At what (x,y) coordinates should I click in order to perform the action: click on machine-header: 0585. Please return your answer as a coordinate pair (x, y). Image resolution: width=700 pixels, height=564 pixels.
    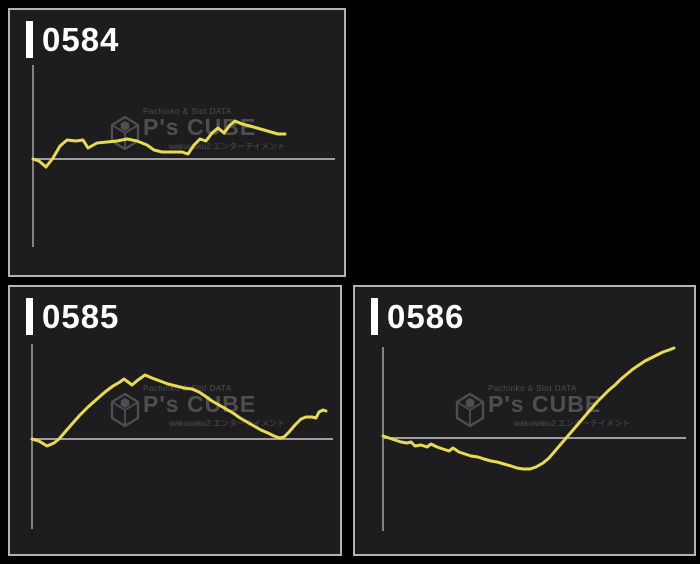
    Looking at the image, I should click on (72, 316).